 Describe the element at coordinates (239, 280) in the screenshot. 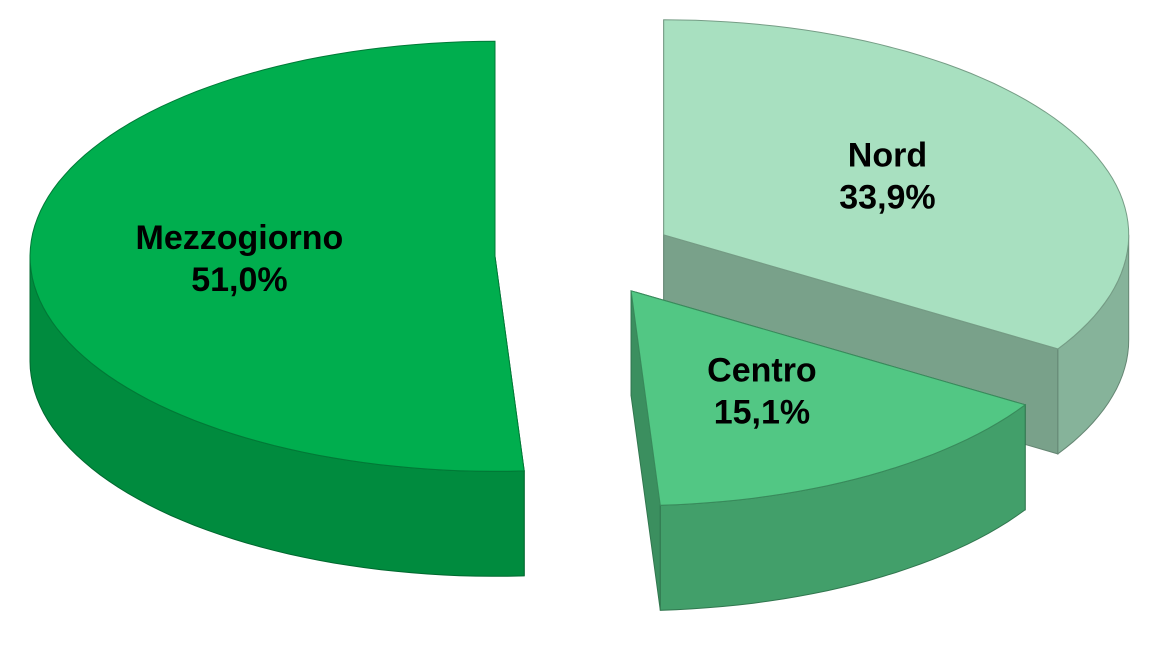

I see `slice-value-label: 51,0%` at that location.